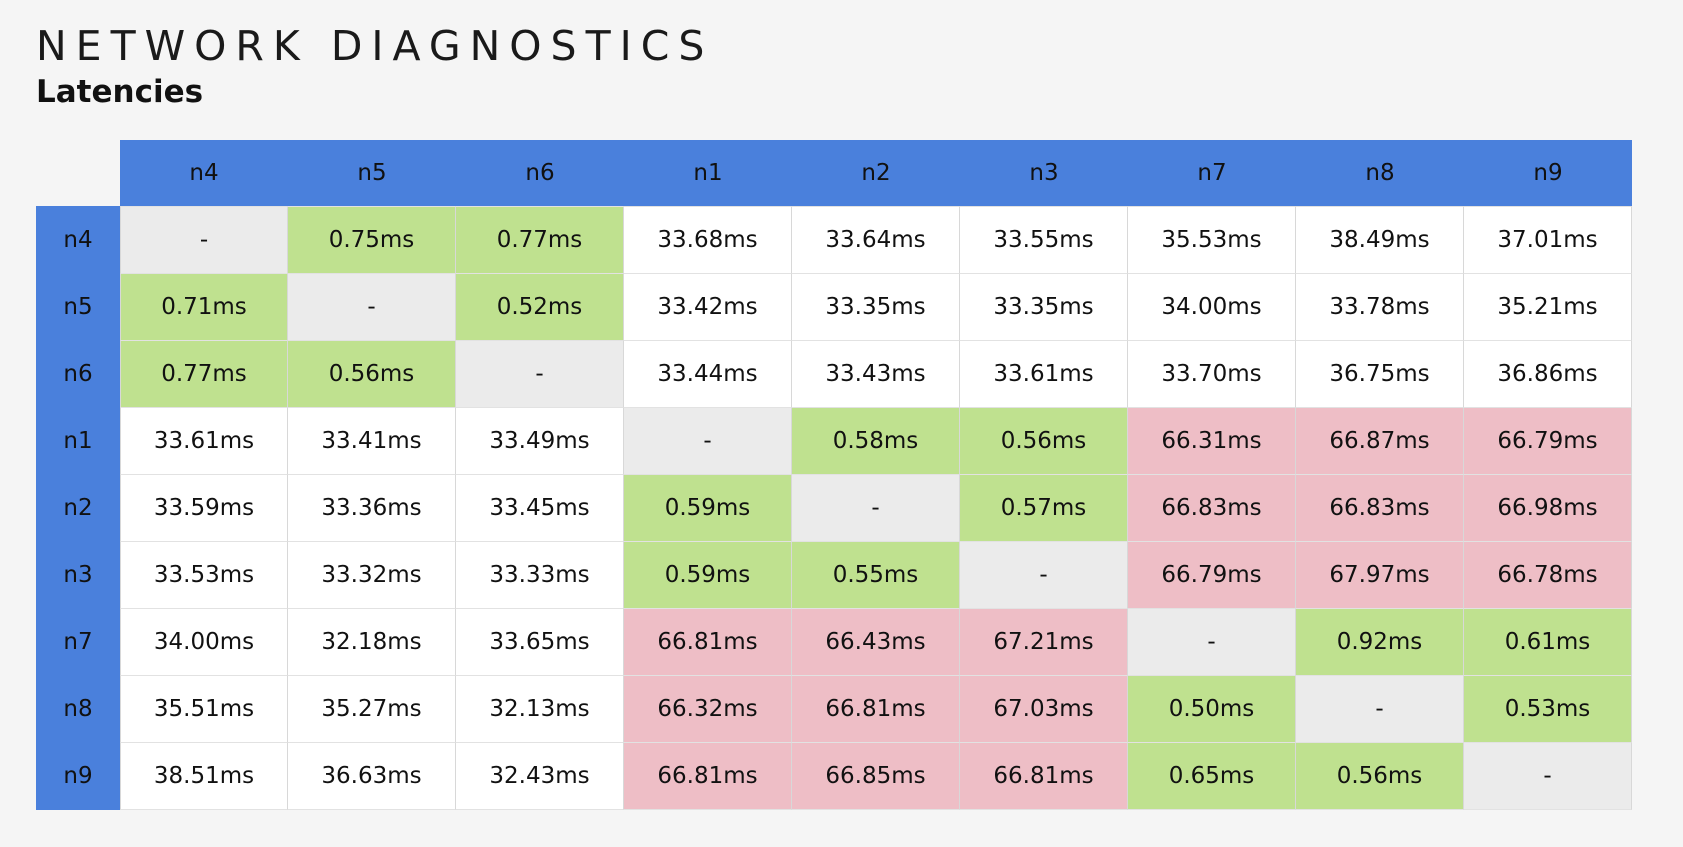 The height and width of the screenshot is (847, 1683). I want to click on latency-cell-n2-n1: 0.59ms, so click(708, 508).